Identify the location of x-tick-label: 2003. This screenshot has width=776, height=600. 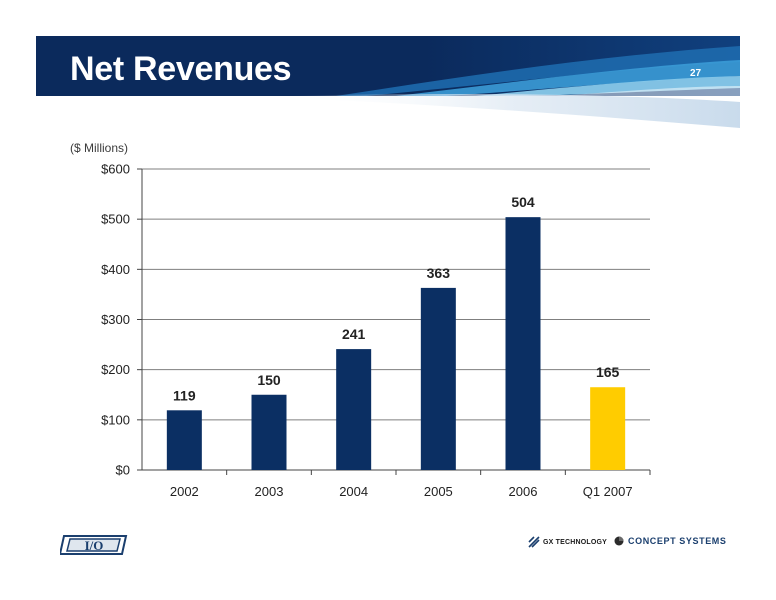
(269, 491).